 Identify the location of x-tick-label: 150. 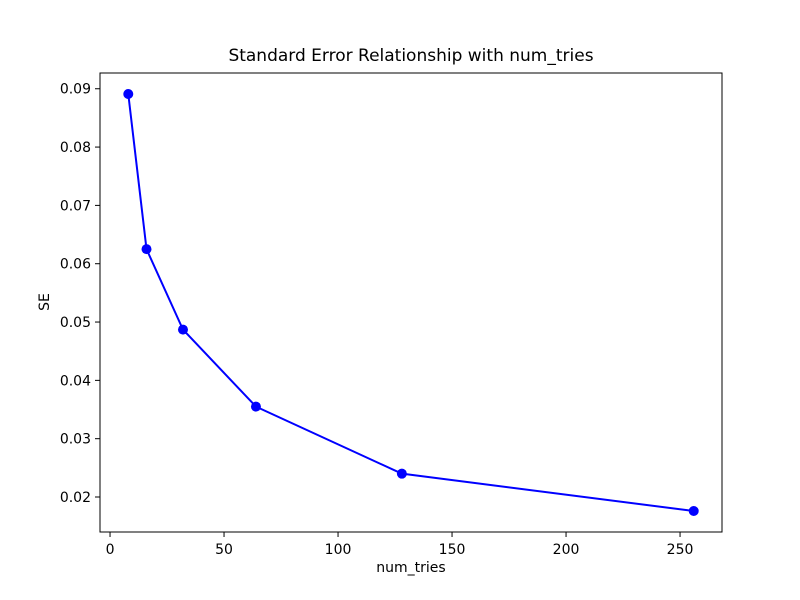
(452, 550).